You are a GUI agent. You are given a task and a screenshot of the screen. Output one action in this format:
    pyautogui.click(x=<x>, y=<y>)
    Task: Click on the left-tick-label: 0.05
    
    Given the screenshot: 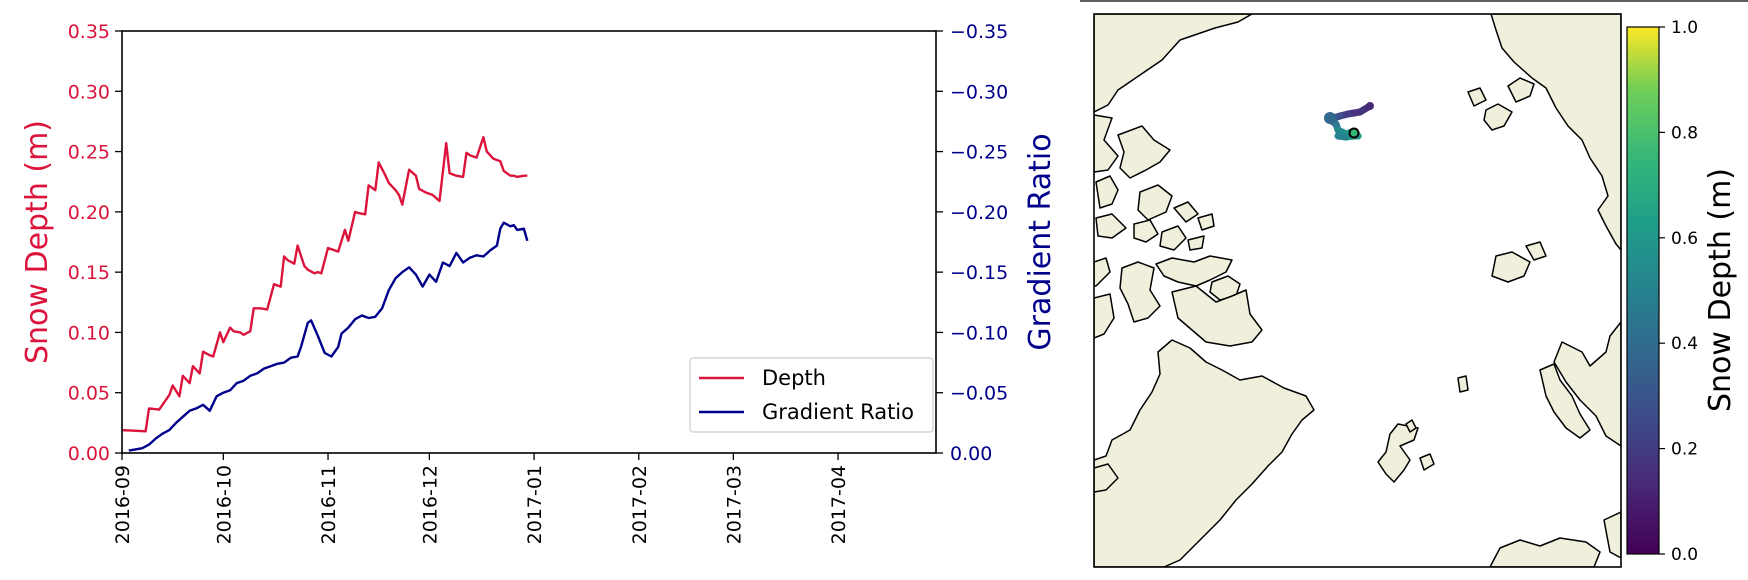 What is the action you would take?
    pyautogui.click(x=89, y=394)
    